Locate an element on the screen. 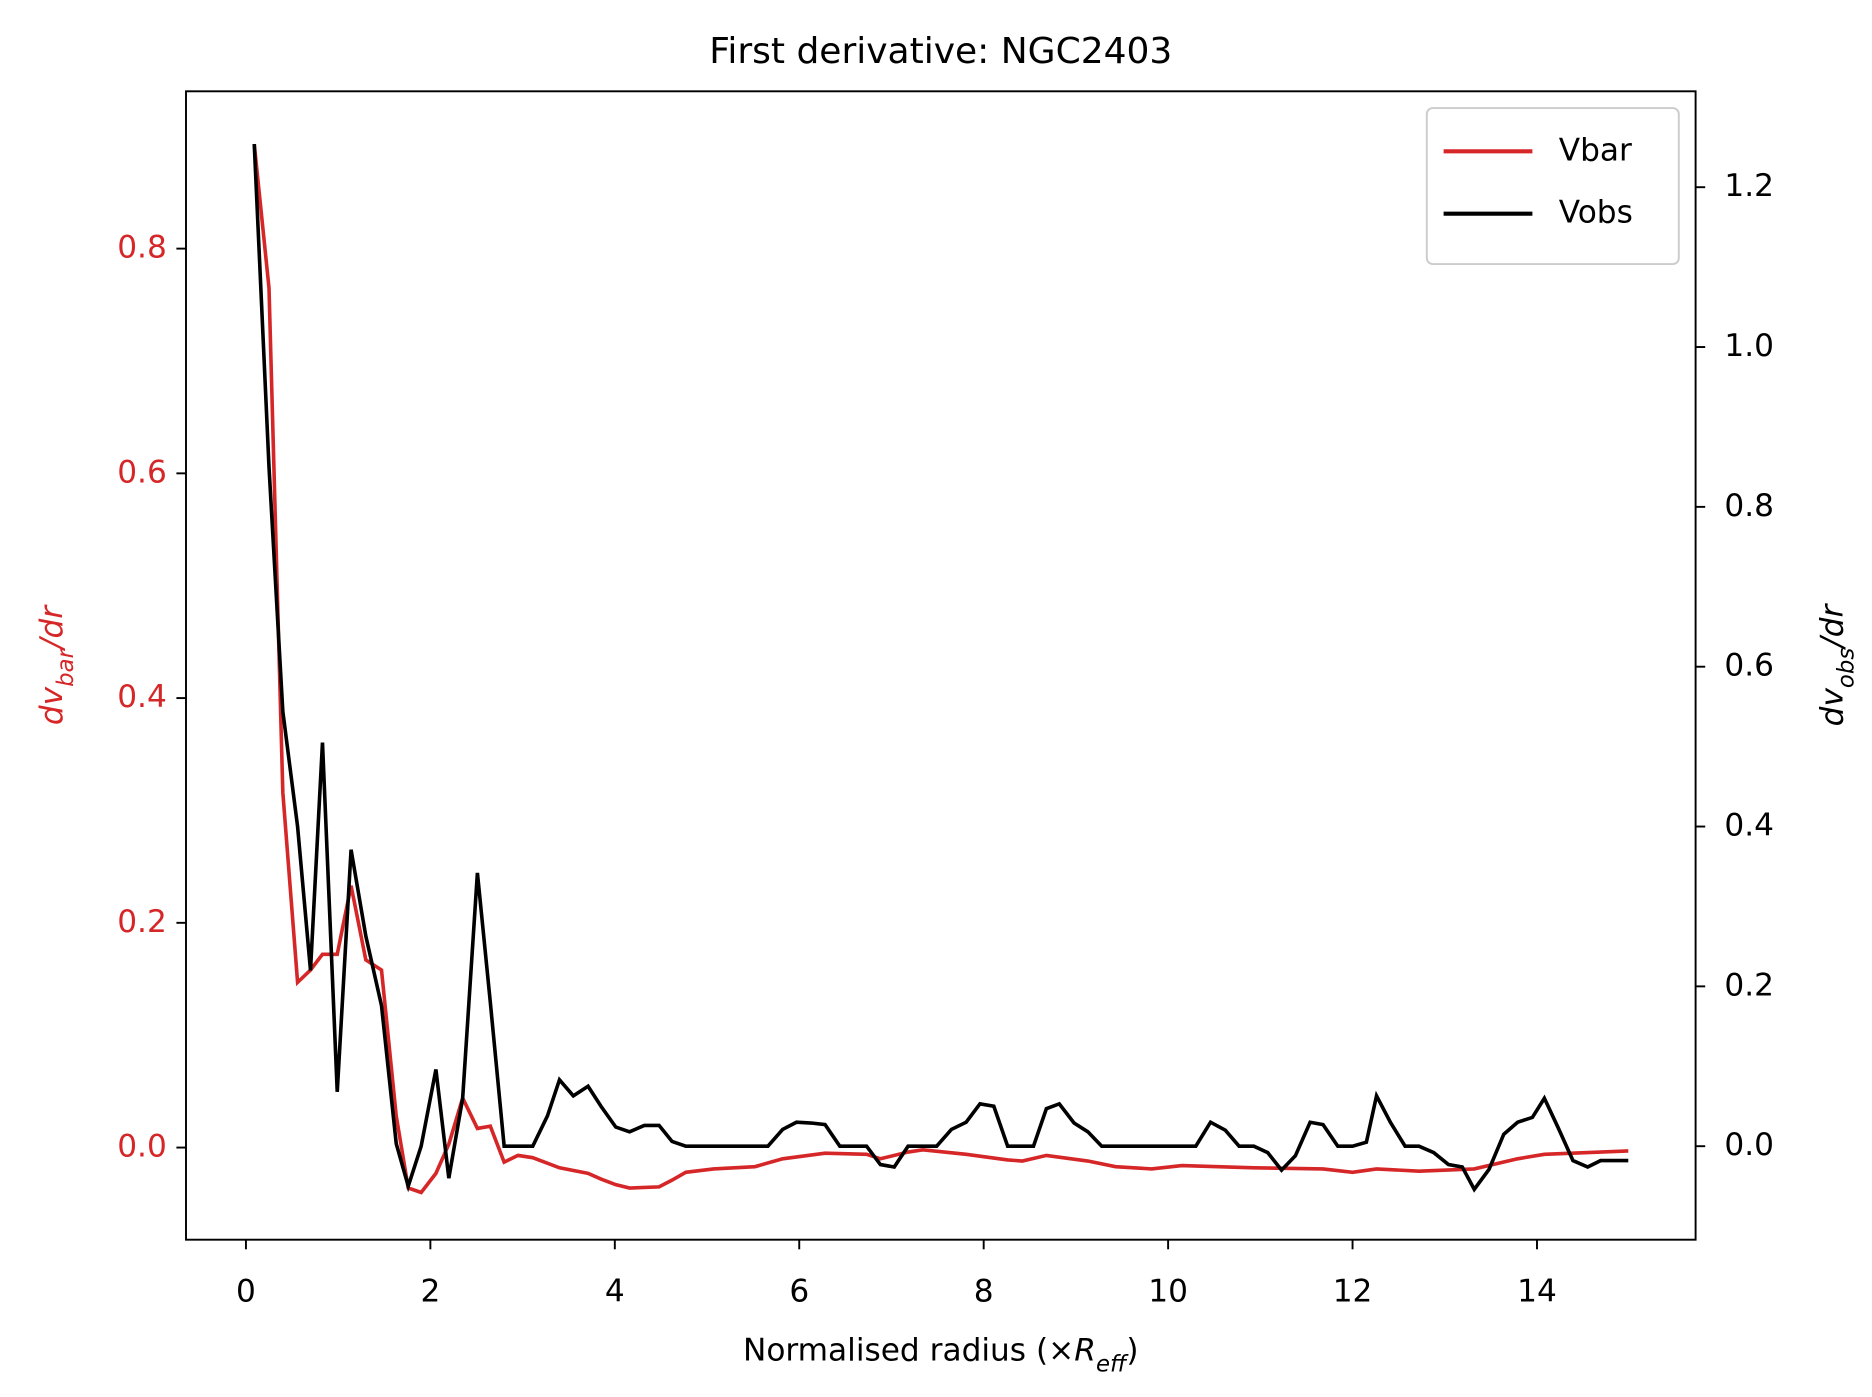  y2-tick-label: 0.8 is located at coordinates (1749, 506).